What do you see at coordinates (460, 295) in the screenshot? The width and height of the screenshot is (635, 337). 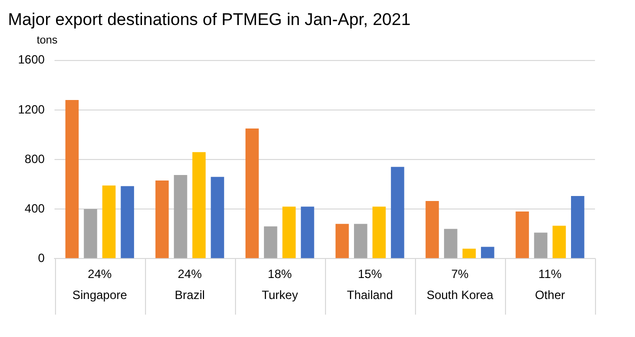 I see `x-tick-label: South Korea` at bounding box center [460, 295].